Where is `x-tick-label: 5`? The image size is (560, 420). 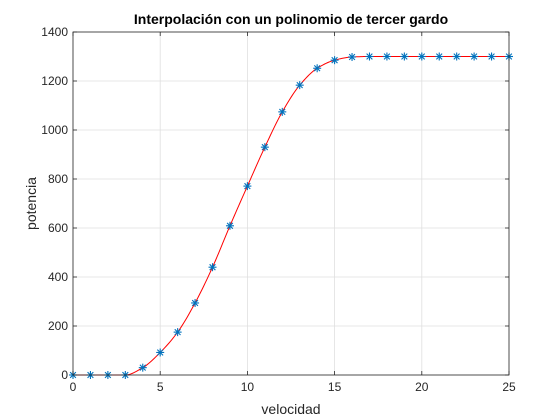
x-tick-label: 5 is located at coordinates (160, 387).